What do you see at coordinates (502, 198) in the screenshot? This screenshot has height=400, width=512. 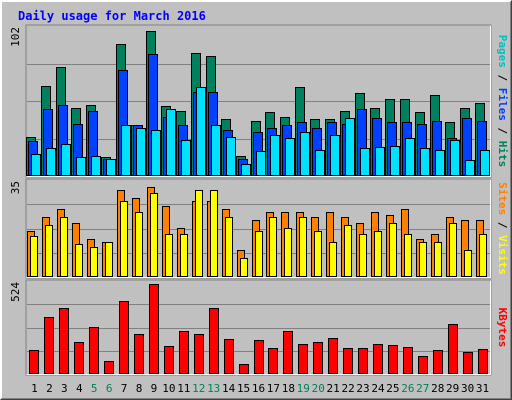 I see `legend-part: Sites` at bounding box center [502, 198].